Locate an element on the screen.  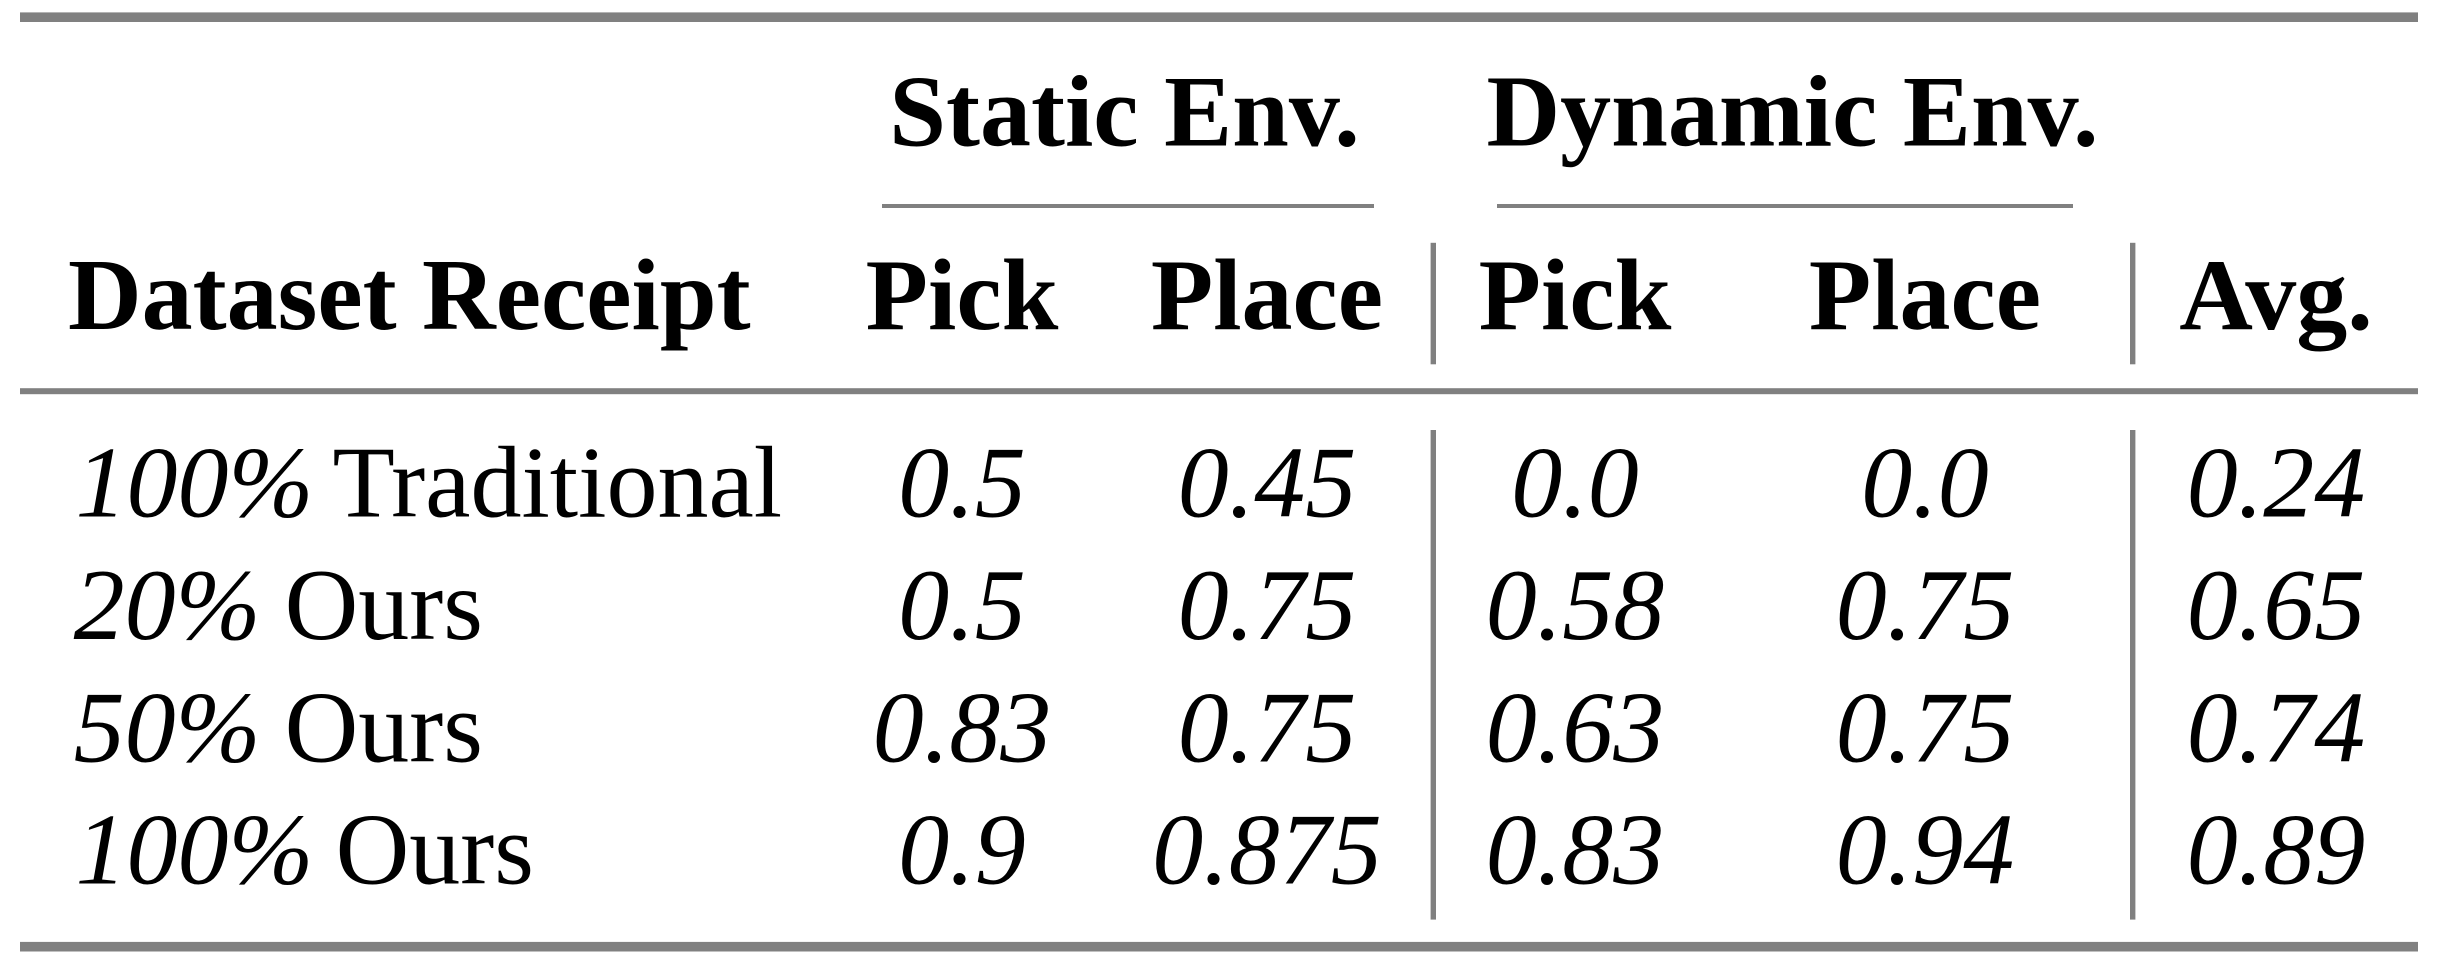
svg-text: Traditional is located at coordinates (558, 483).